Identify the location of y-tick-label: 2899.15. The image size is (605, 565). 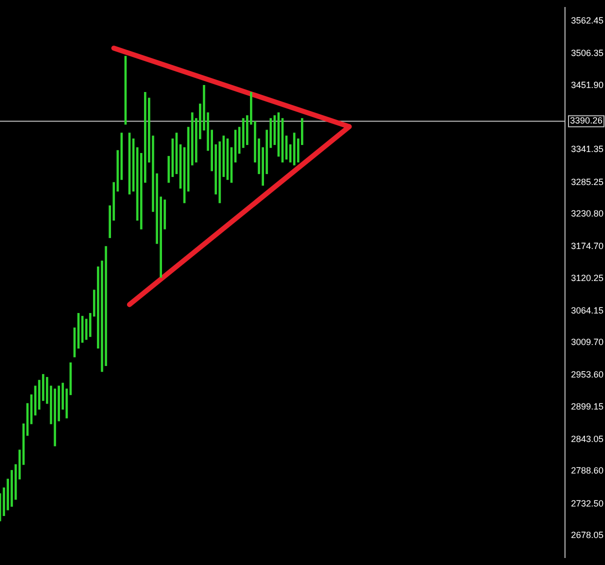
(587, 406).